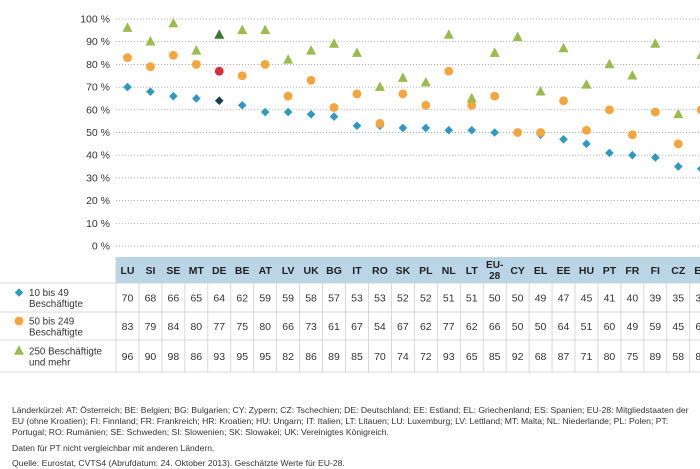 The height and width of the screenshot is (469, 700). I want to click on table-value: 49, so click(541, 299).